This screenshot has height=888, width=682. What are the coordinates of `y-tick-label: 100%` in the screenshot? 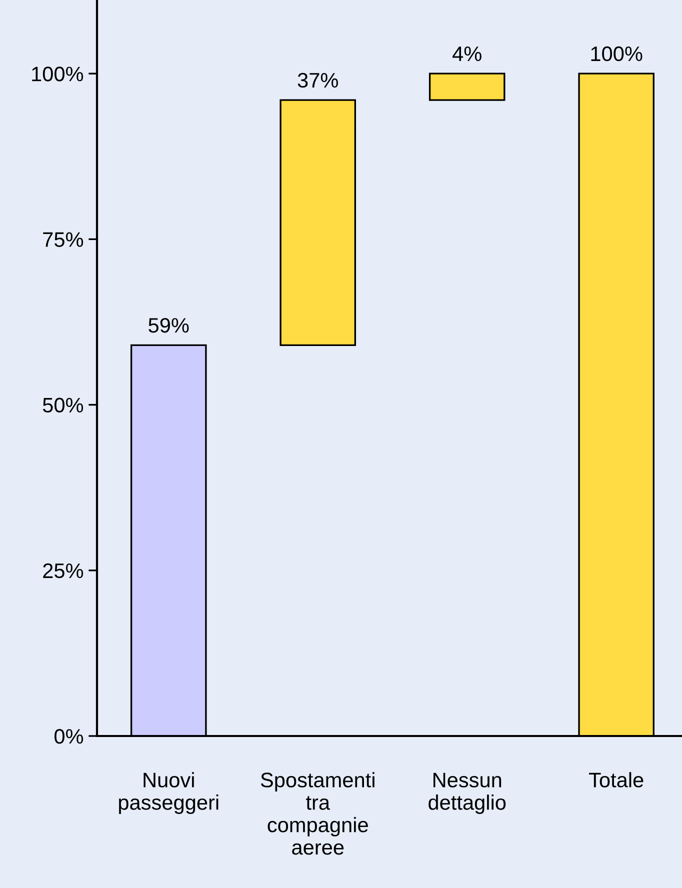 It's located at (58, 74).